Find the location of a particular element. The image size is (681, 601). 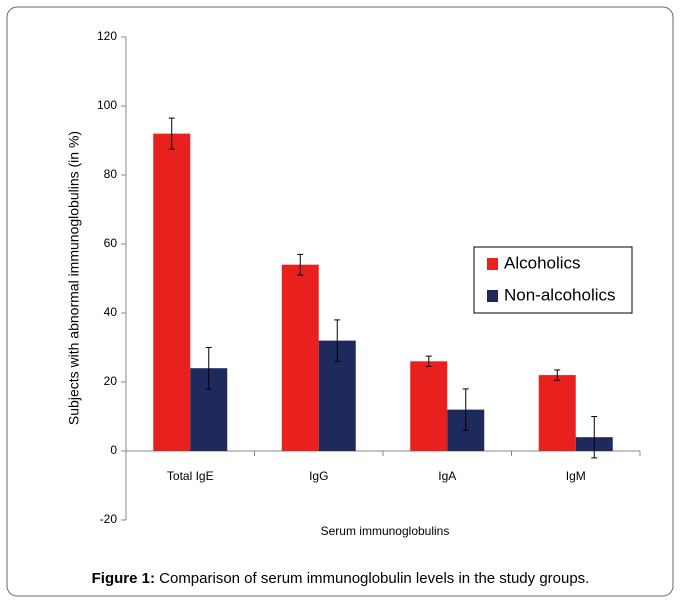

legend-box is located at coordinates (553, 280).